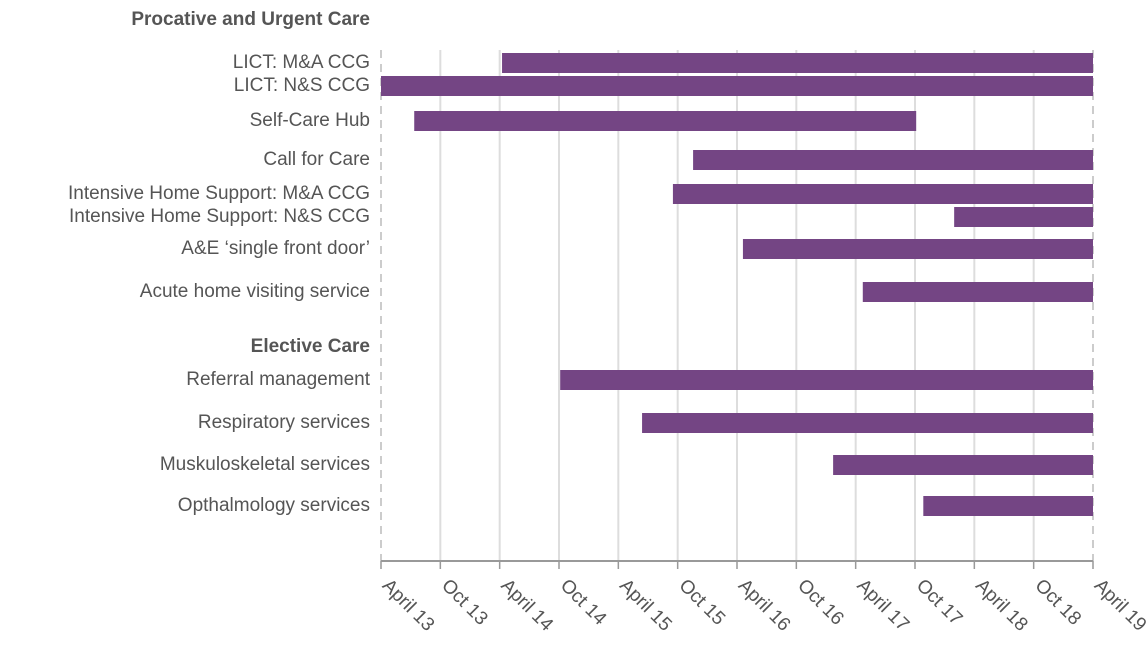 The width and height of the screenshot is (1147, 650). Describe the element at coordinates (265, 464) in the screenshot. I see `task-label: Muskuloskeletal services` at that location.